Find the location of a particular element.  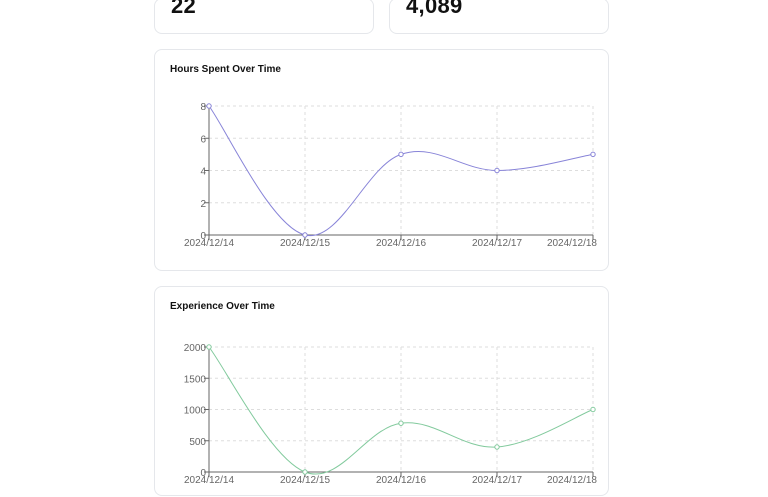

chart-title: Hours Spent Over Time is located at coordinates (225, 69).